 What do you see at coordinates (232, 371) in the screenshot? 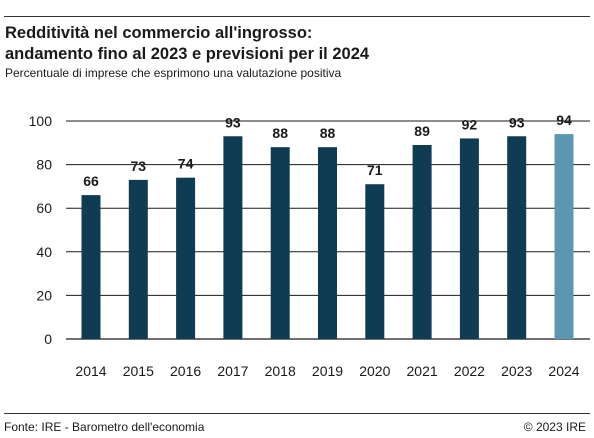
I see `x-tick-label-2017: 2017` at bounding box center [232, 371].